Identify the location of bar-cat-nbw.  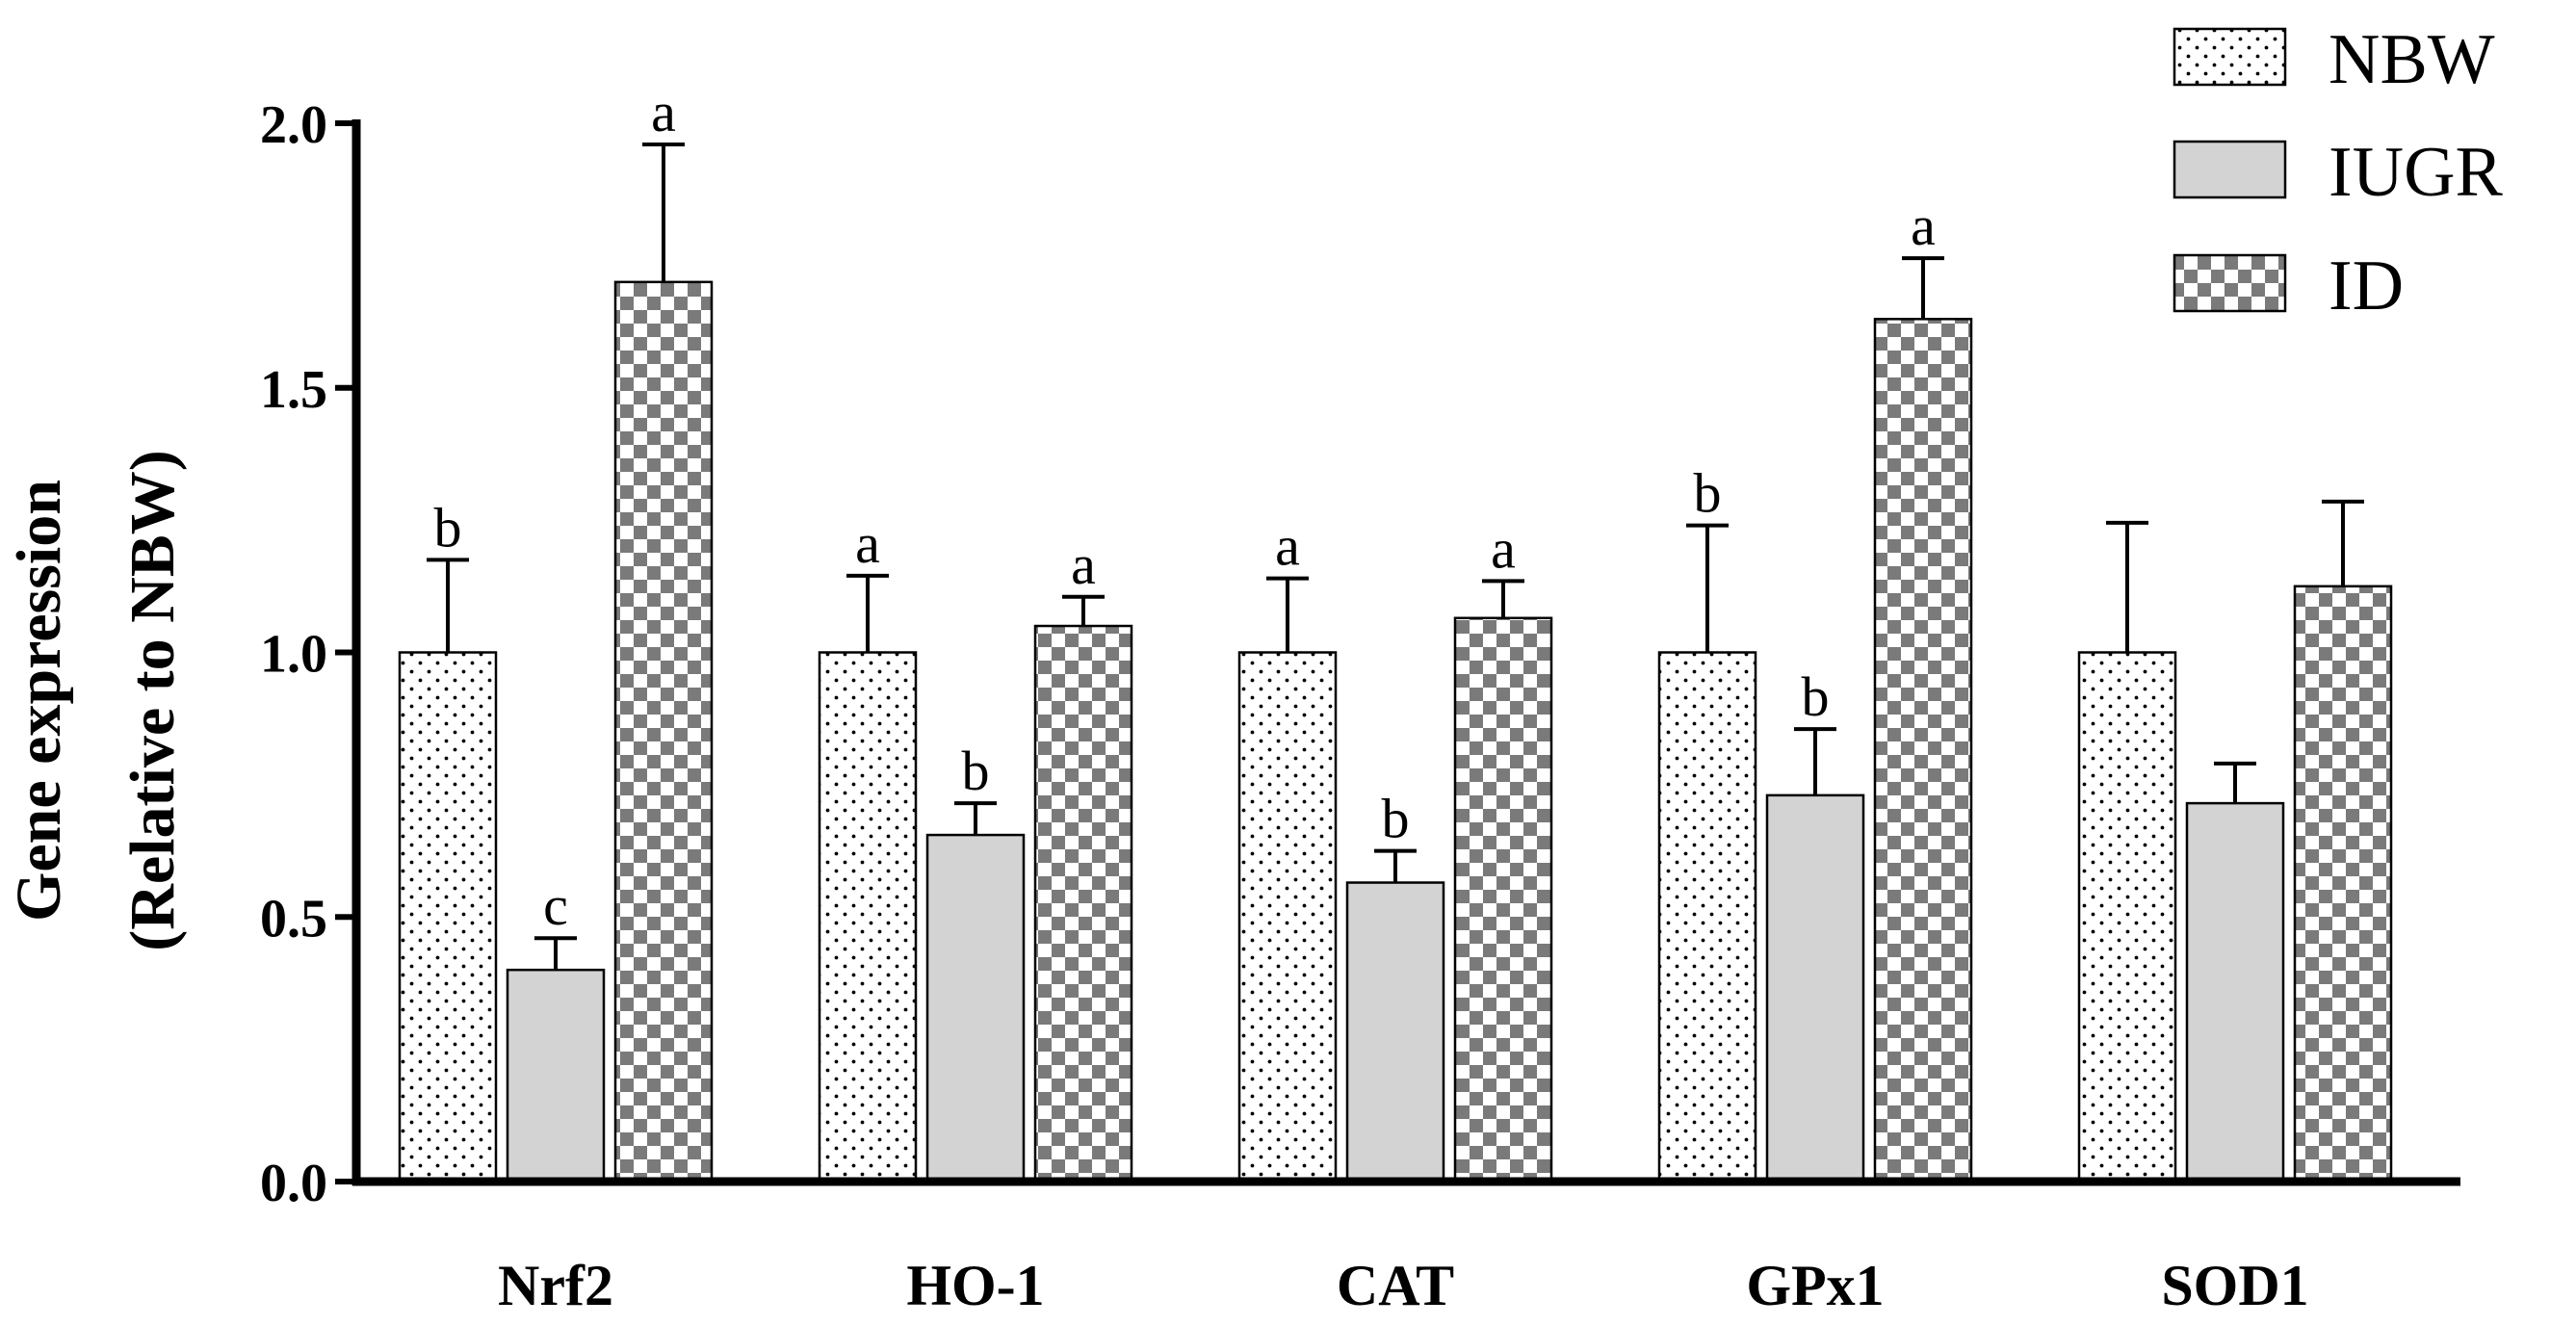
(1287, 917).